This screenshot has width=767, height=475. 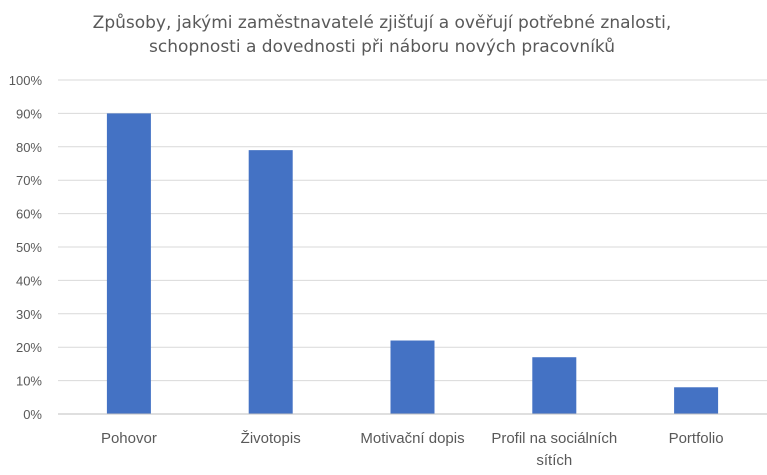 What do you see at coordinates (271, 438) in the screenshot?
I see `x-tick-label: Životopis` at bounding box center [271, 438].